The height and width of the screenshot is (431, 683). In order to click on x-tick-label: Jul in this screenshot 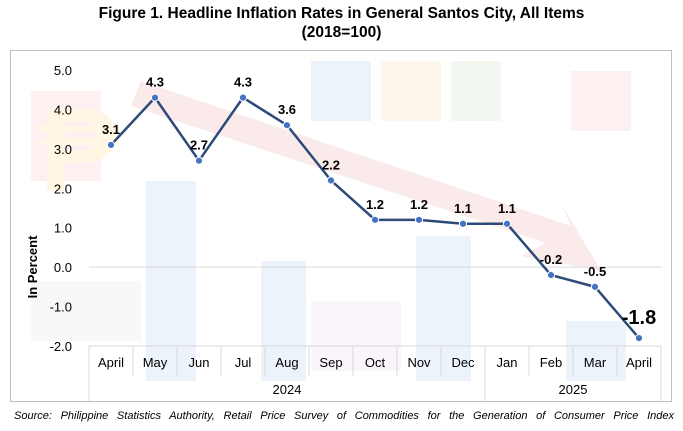, I will do `click(243, 362)`.